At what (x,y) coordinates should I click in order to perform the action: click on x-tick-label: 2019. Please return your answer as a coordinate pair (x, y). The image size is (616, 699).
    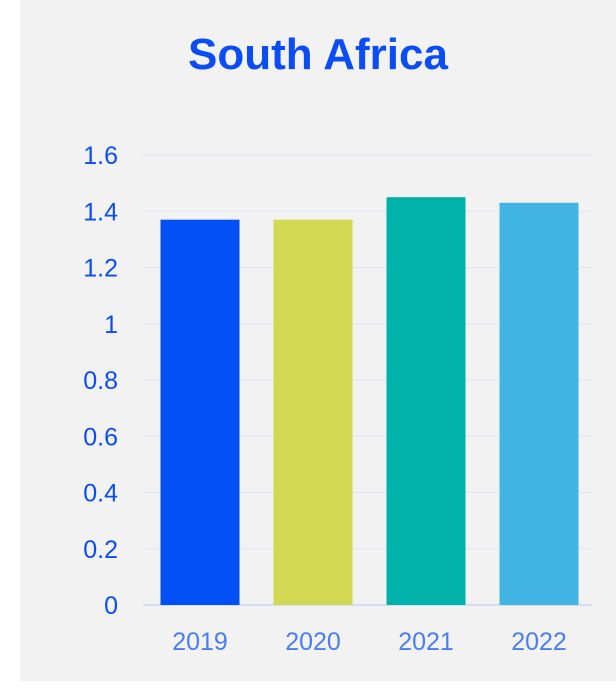
    Looking at the image, I should click on (200, 642).